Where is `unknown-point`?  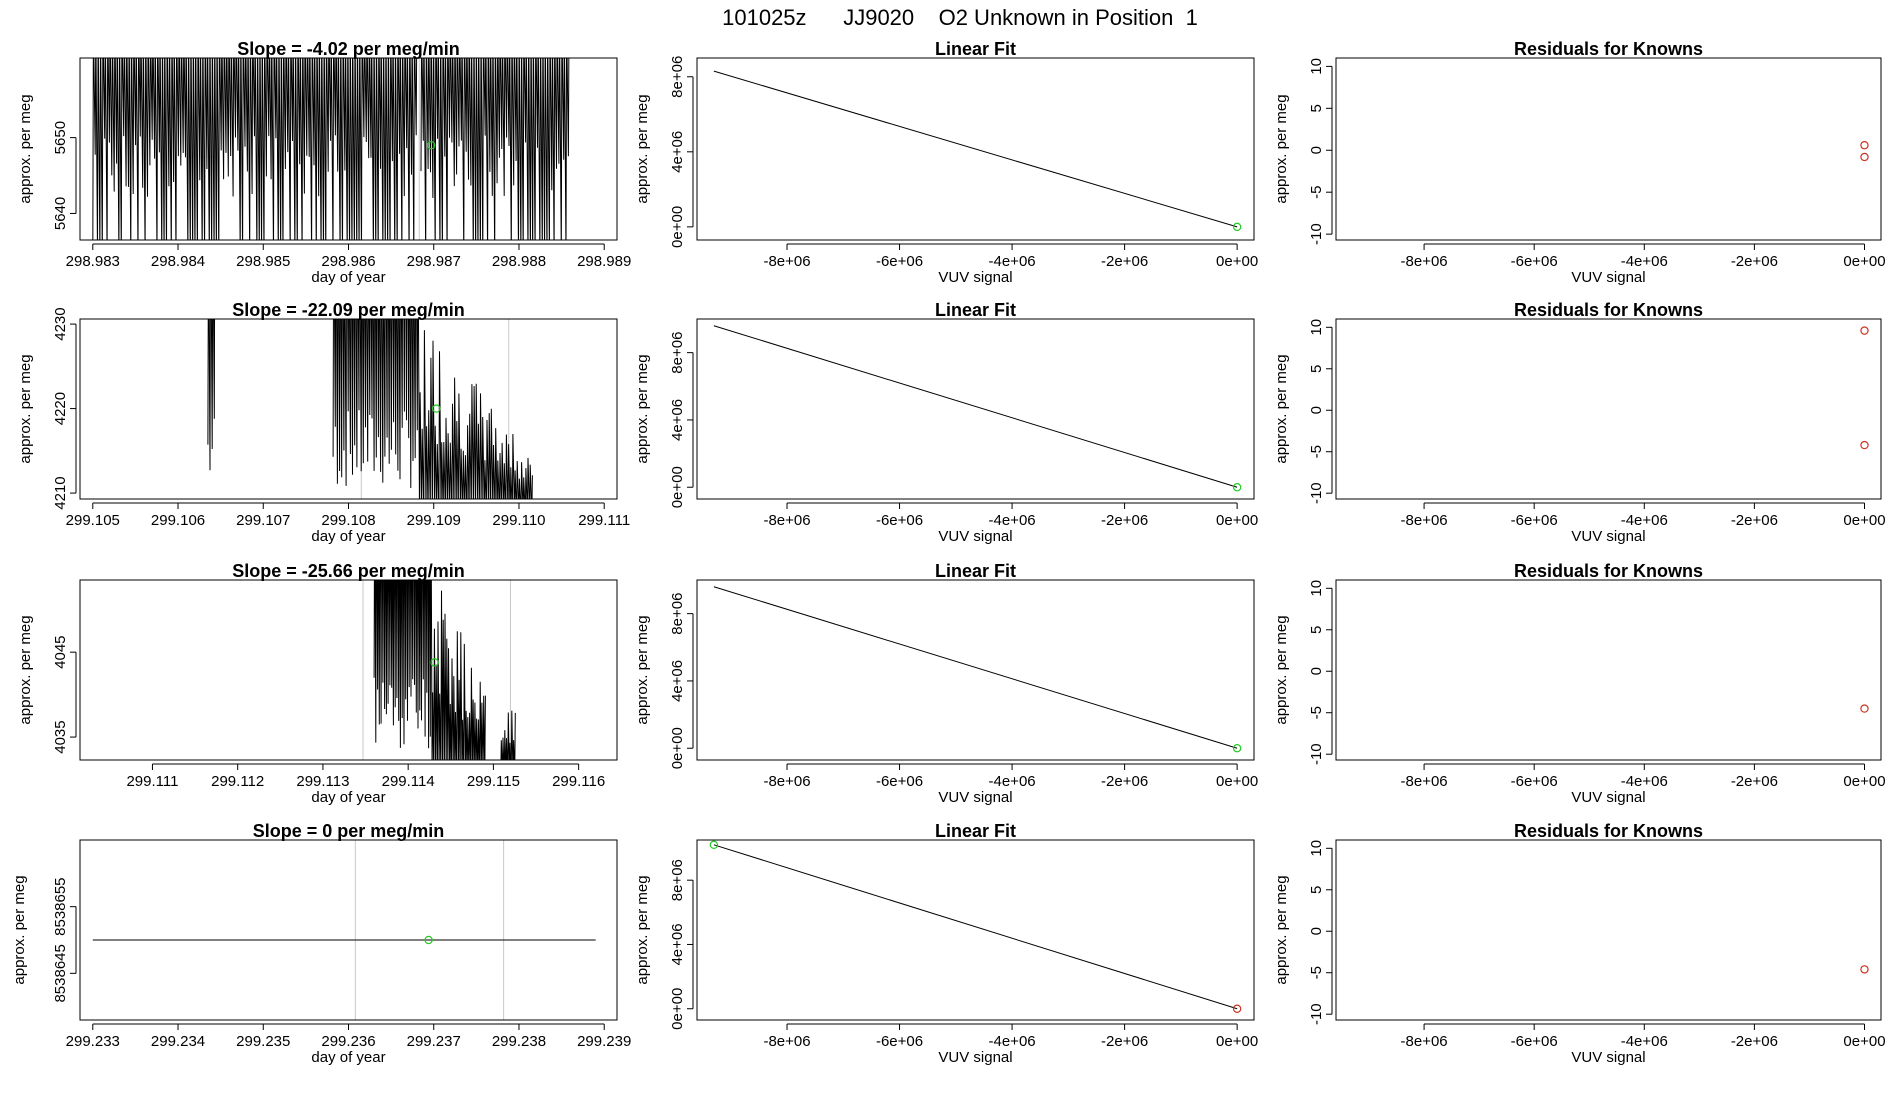 unknown-point is located at coordinates (428, 940).